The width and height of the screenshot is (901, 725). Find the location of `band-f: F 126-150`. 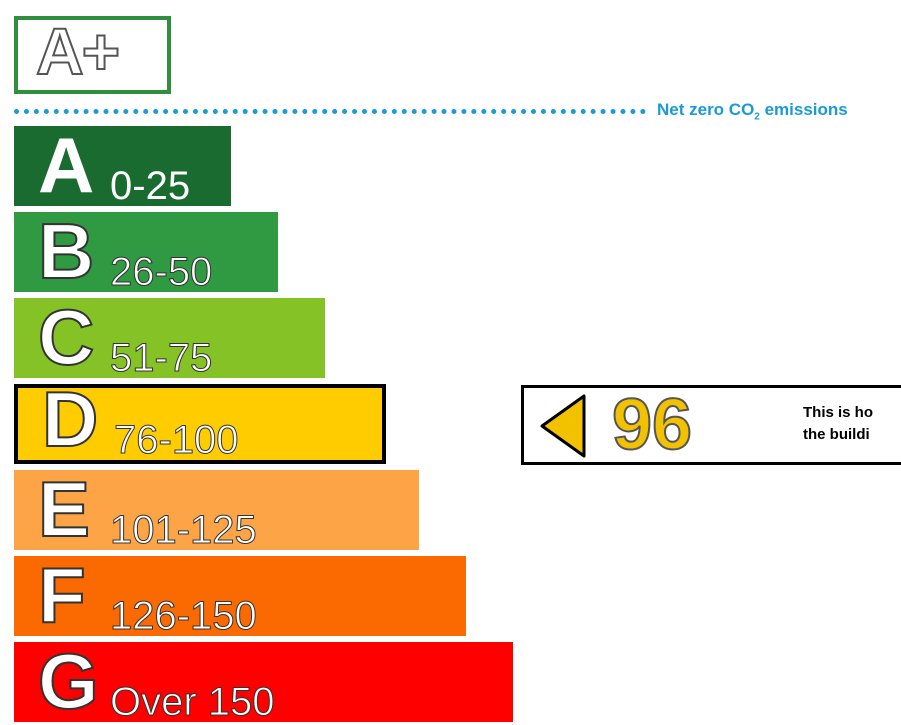

band-f: F 126-150 is located at coordinates (240, 595).